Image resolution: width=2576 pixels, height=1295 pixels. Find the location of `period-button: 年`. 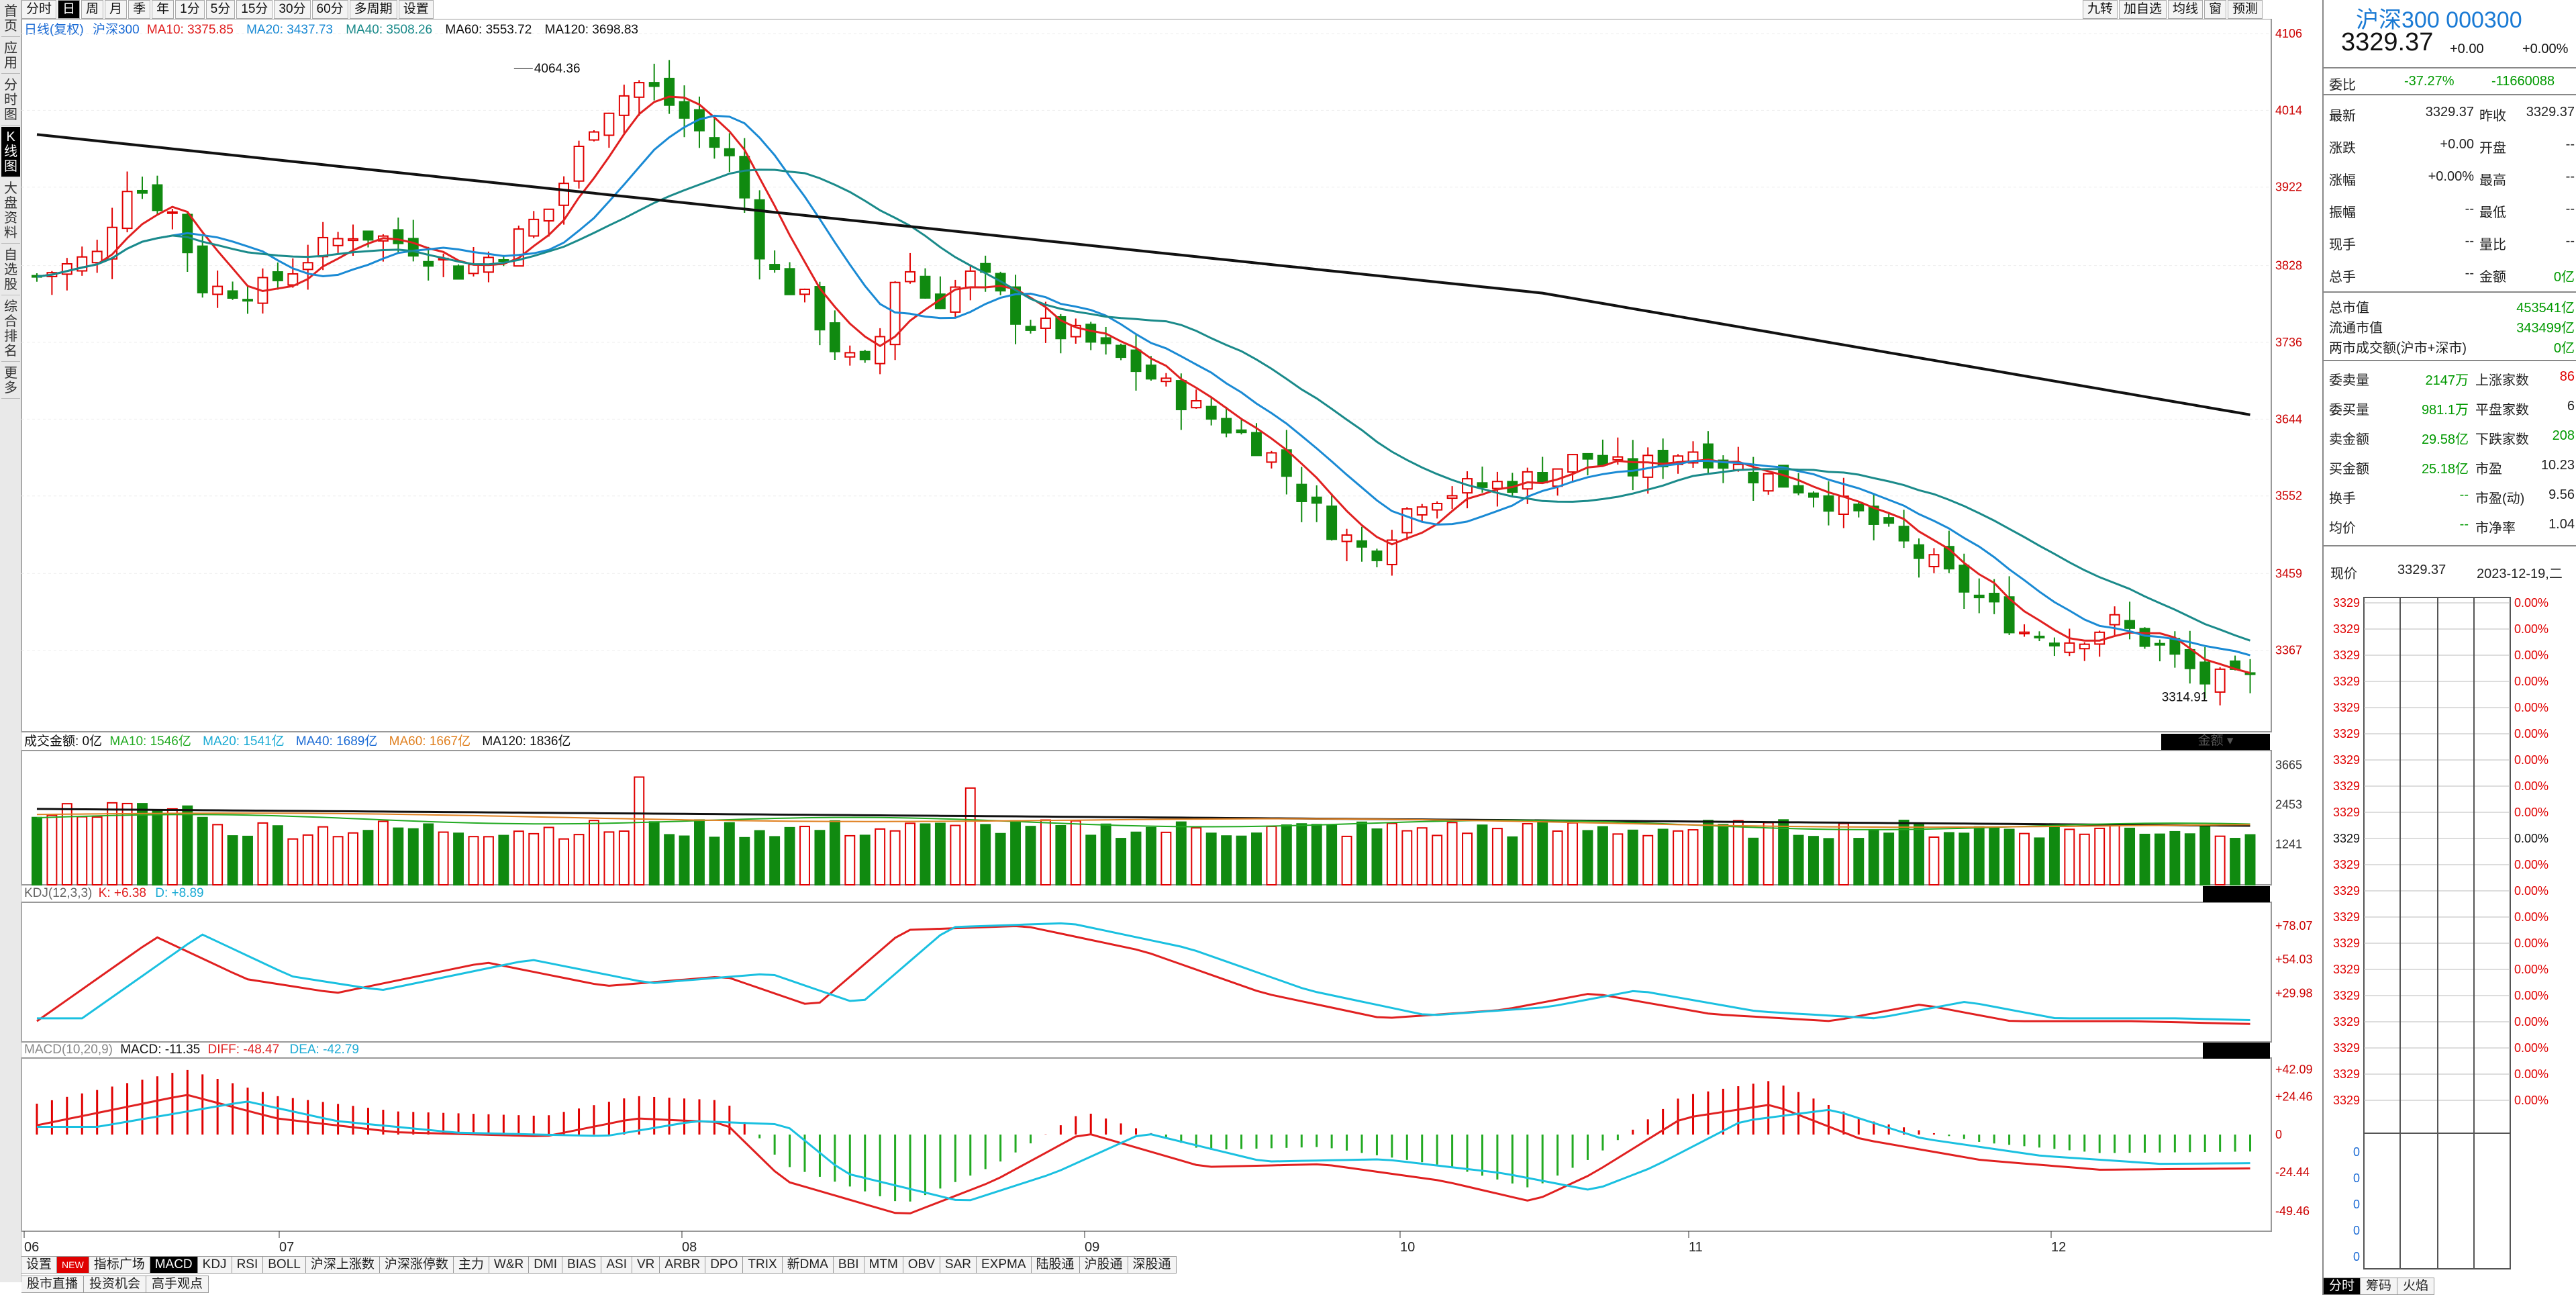

period-button: 年 is located at coordinates (163, 9).